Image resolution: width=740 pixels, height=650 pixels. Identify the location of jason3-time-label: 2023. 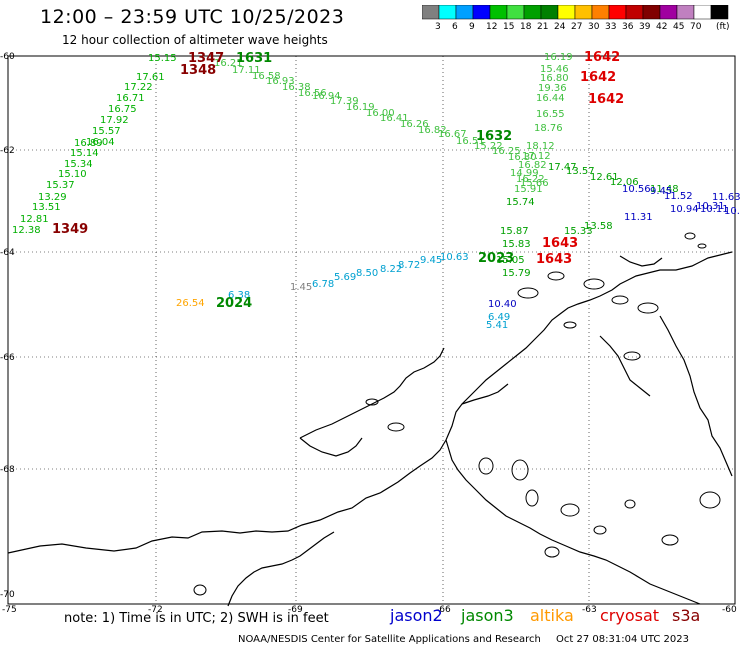
(496, 258).